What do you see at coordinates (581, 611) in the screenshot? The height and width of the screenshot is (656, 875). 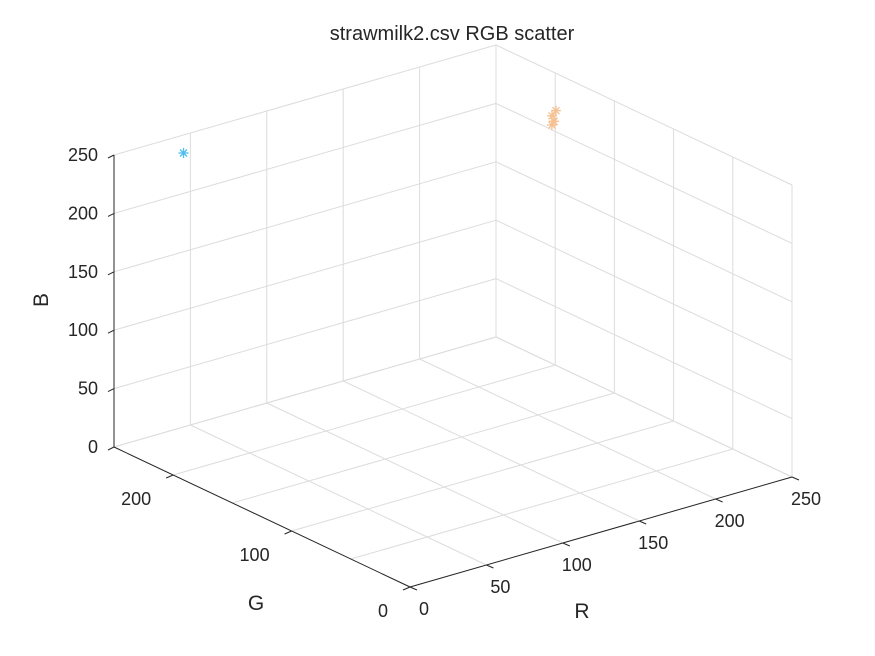 I see `x-axis-label: R` at bounding box center [581, 611].